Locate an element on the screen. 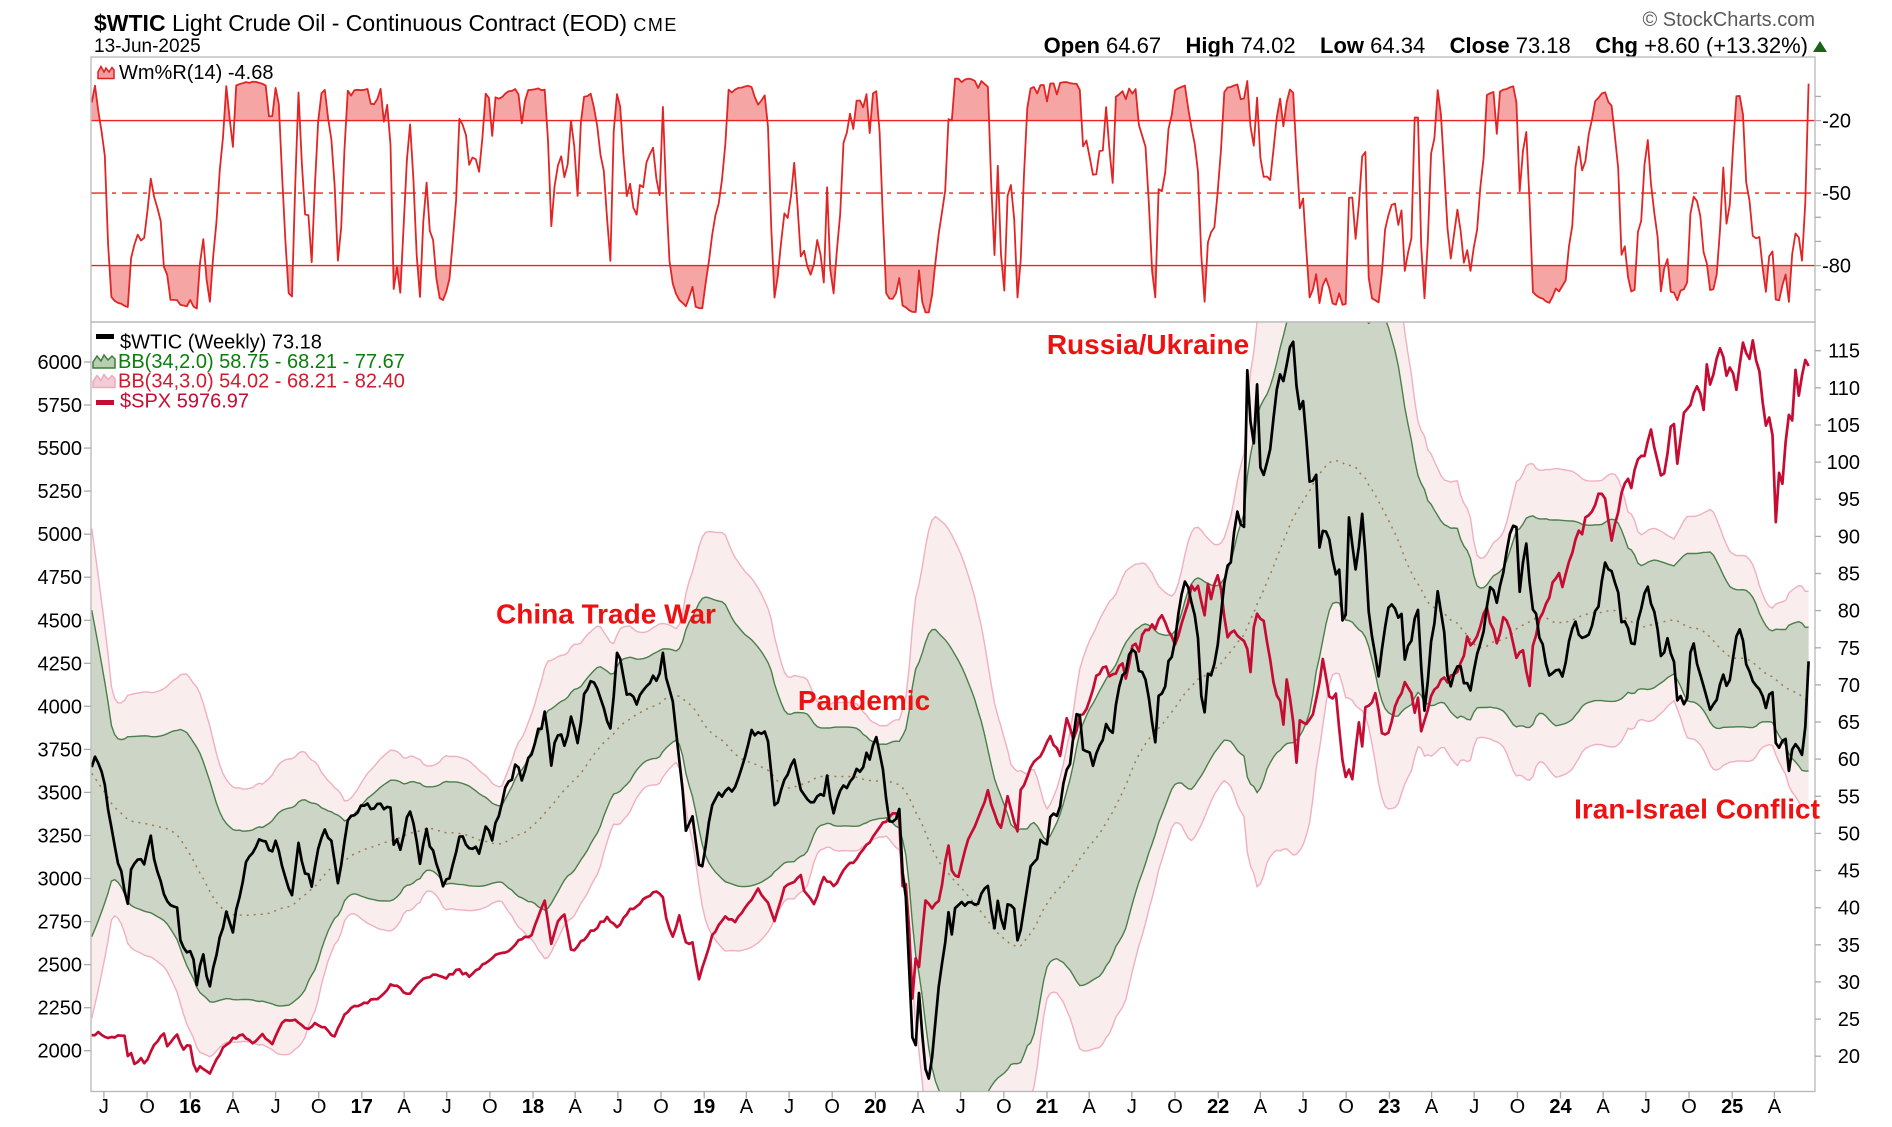 The width and height of the screenshot is (1892, 1127). svg-text: 6000 is located at coordinates (60, 363).